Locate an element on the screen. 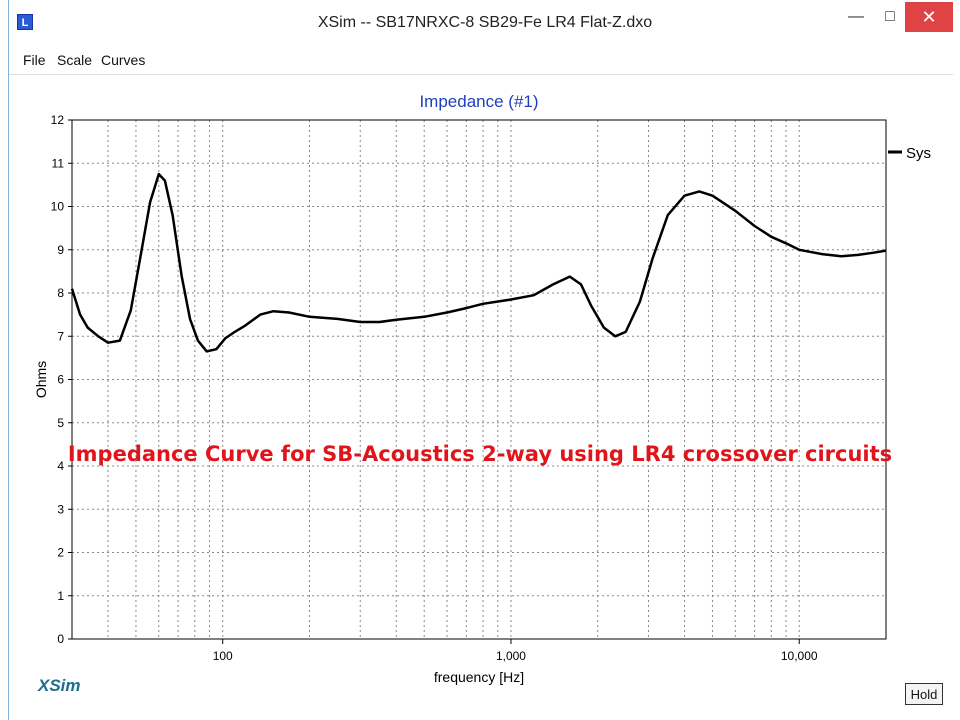 The width and height of the screenshot is (960, 720). close-button: ✕ is located at coordinates (929, 17).